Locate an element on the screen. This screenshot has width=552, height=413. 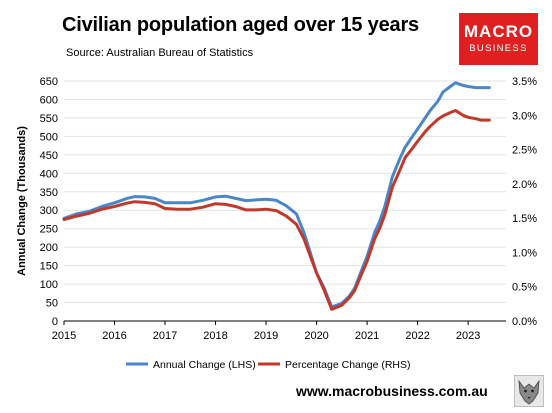
y2-tick-label: 3.0% is located at coordinates (524, 116).